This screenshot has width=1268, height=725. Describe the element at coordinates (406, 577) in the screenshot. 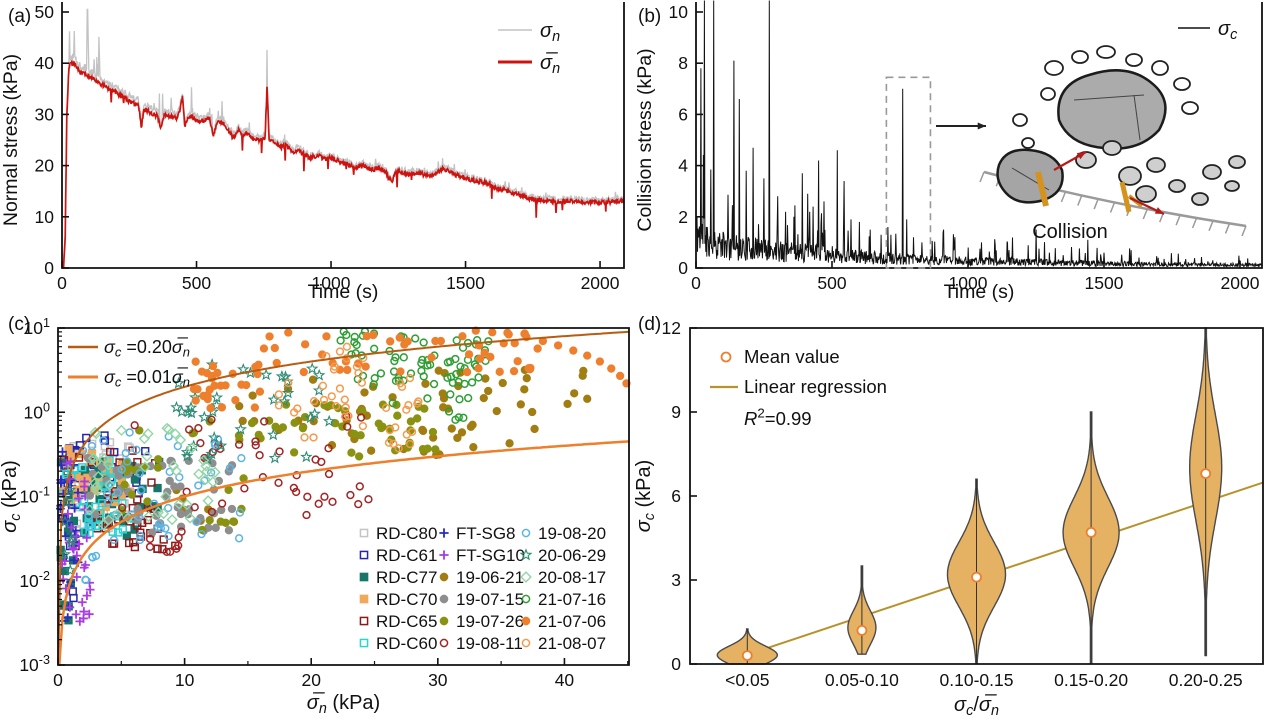

I see `svg-text: RD-C77` at that location.